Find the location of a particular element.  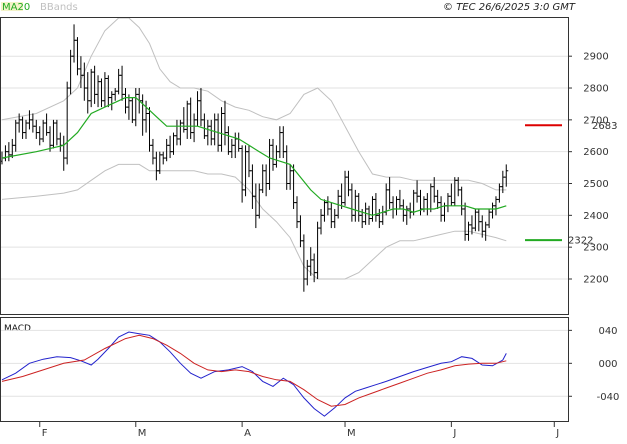

support-label: 2322 is located at coordinates (580, 241).